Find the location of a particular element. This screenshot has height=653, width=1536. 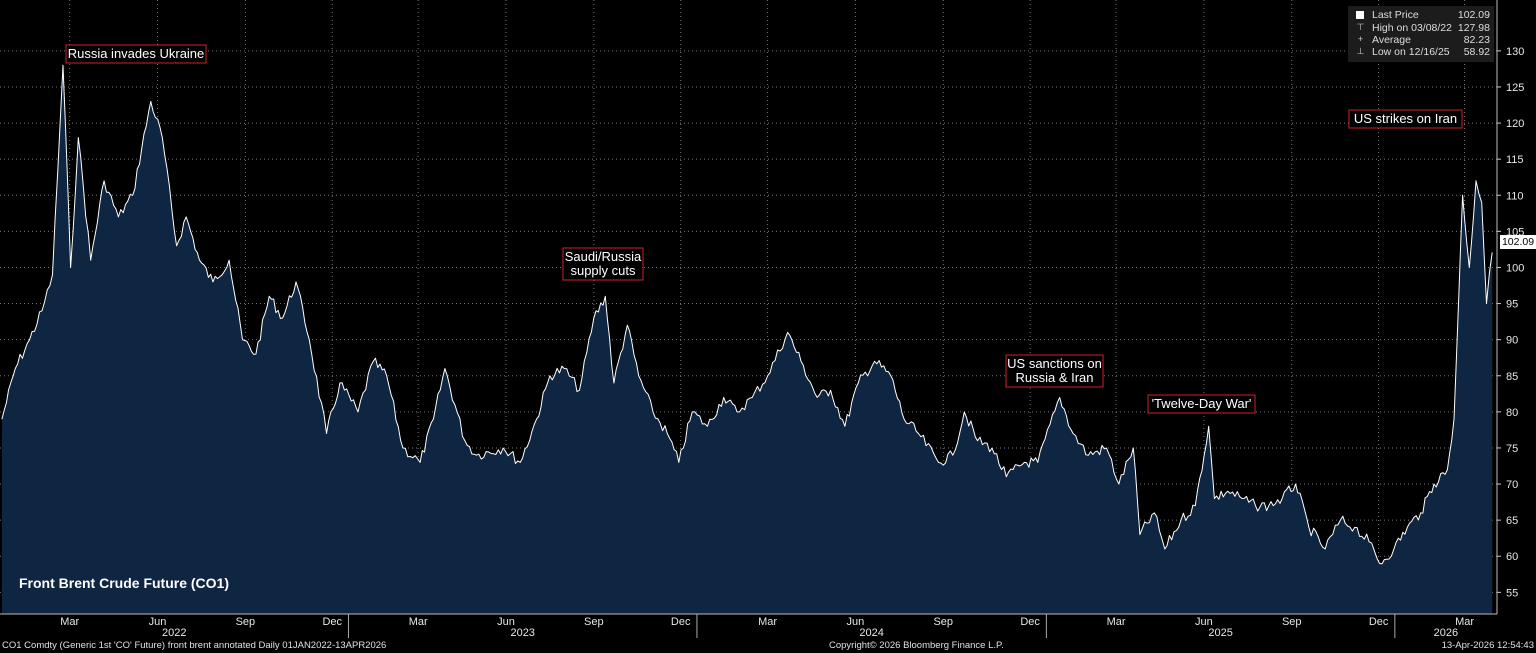

annotation-5: US strikes on Iran is located at coordinates (1405, 119).